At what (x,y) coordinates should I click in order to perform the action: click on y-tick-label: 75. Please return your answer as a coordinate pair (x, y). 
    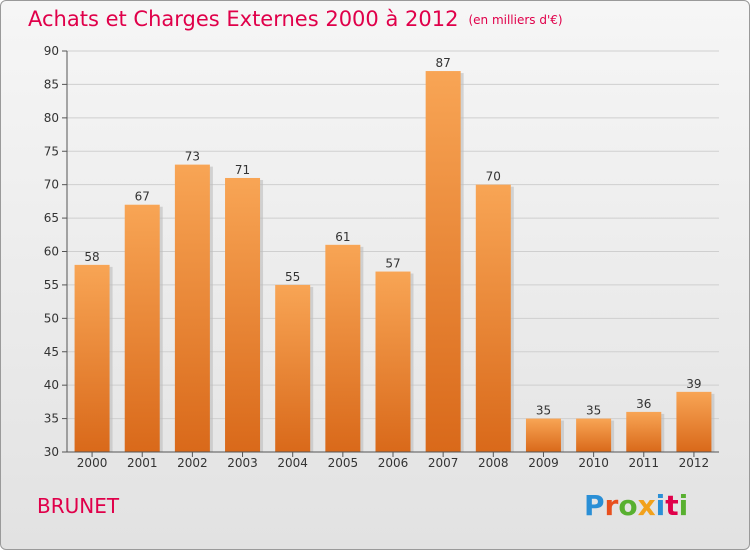
    Looking at the image, I should click on (51, 151).